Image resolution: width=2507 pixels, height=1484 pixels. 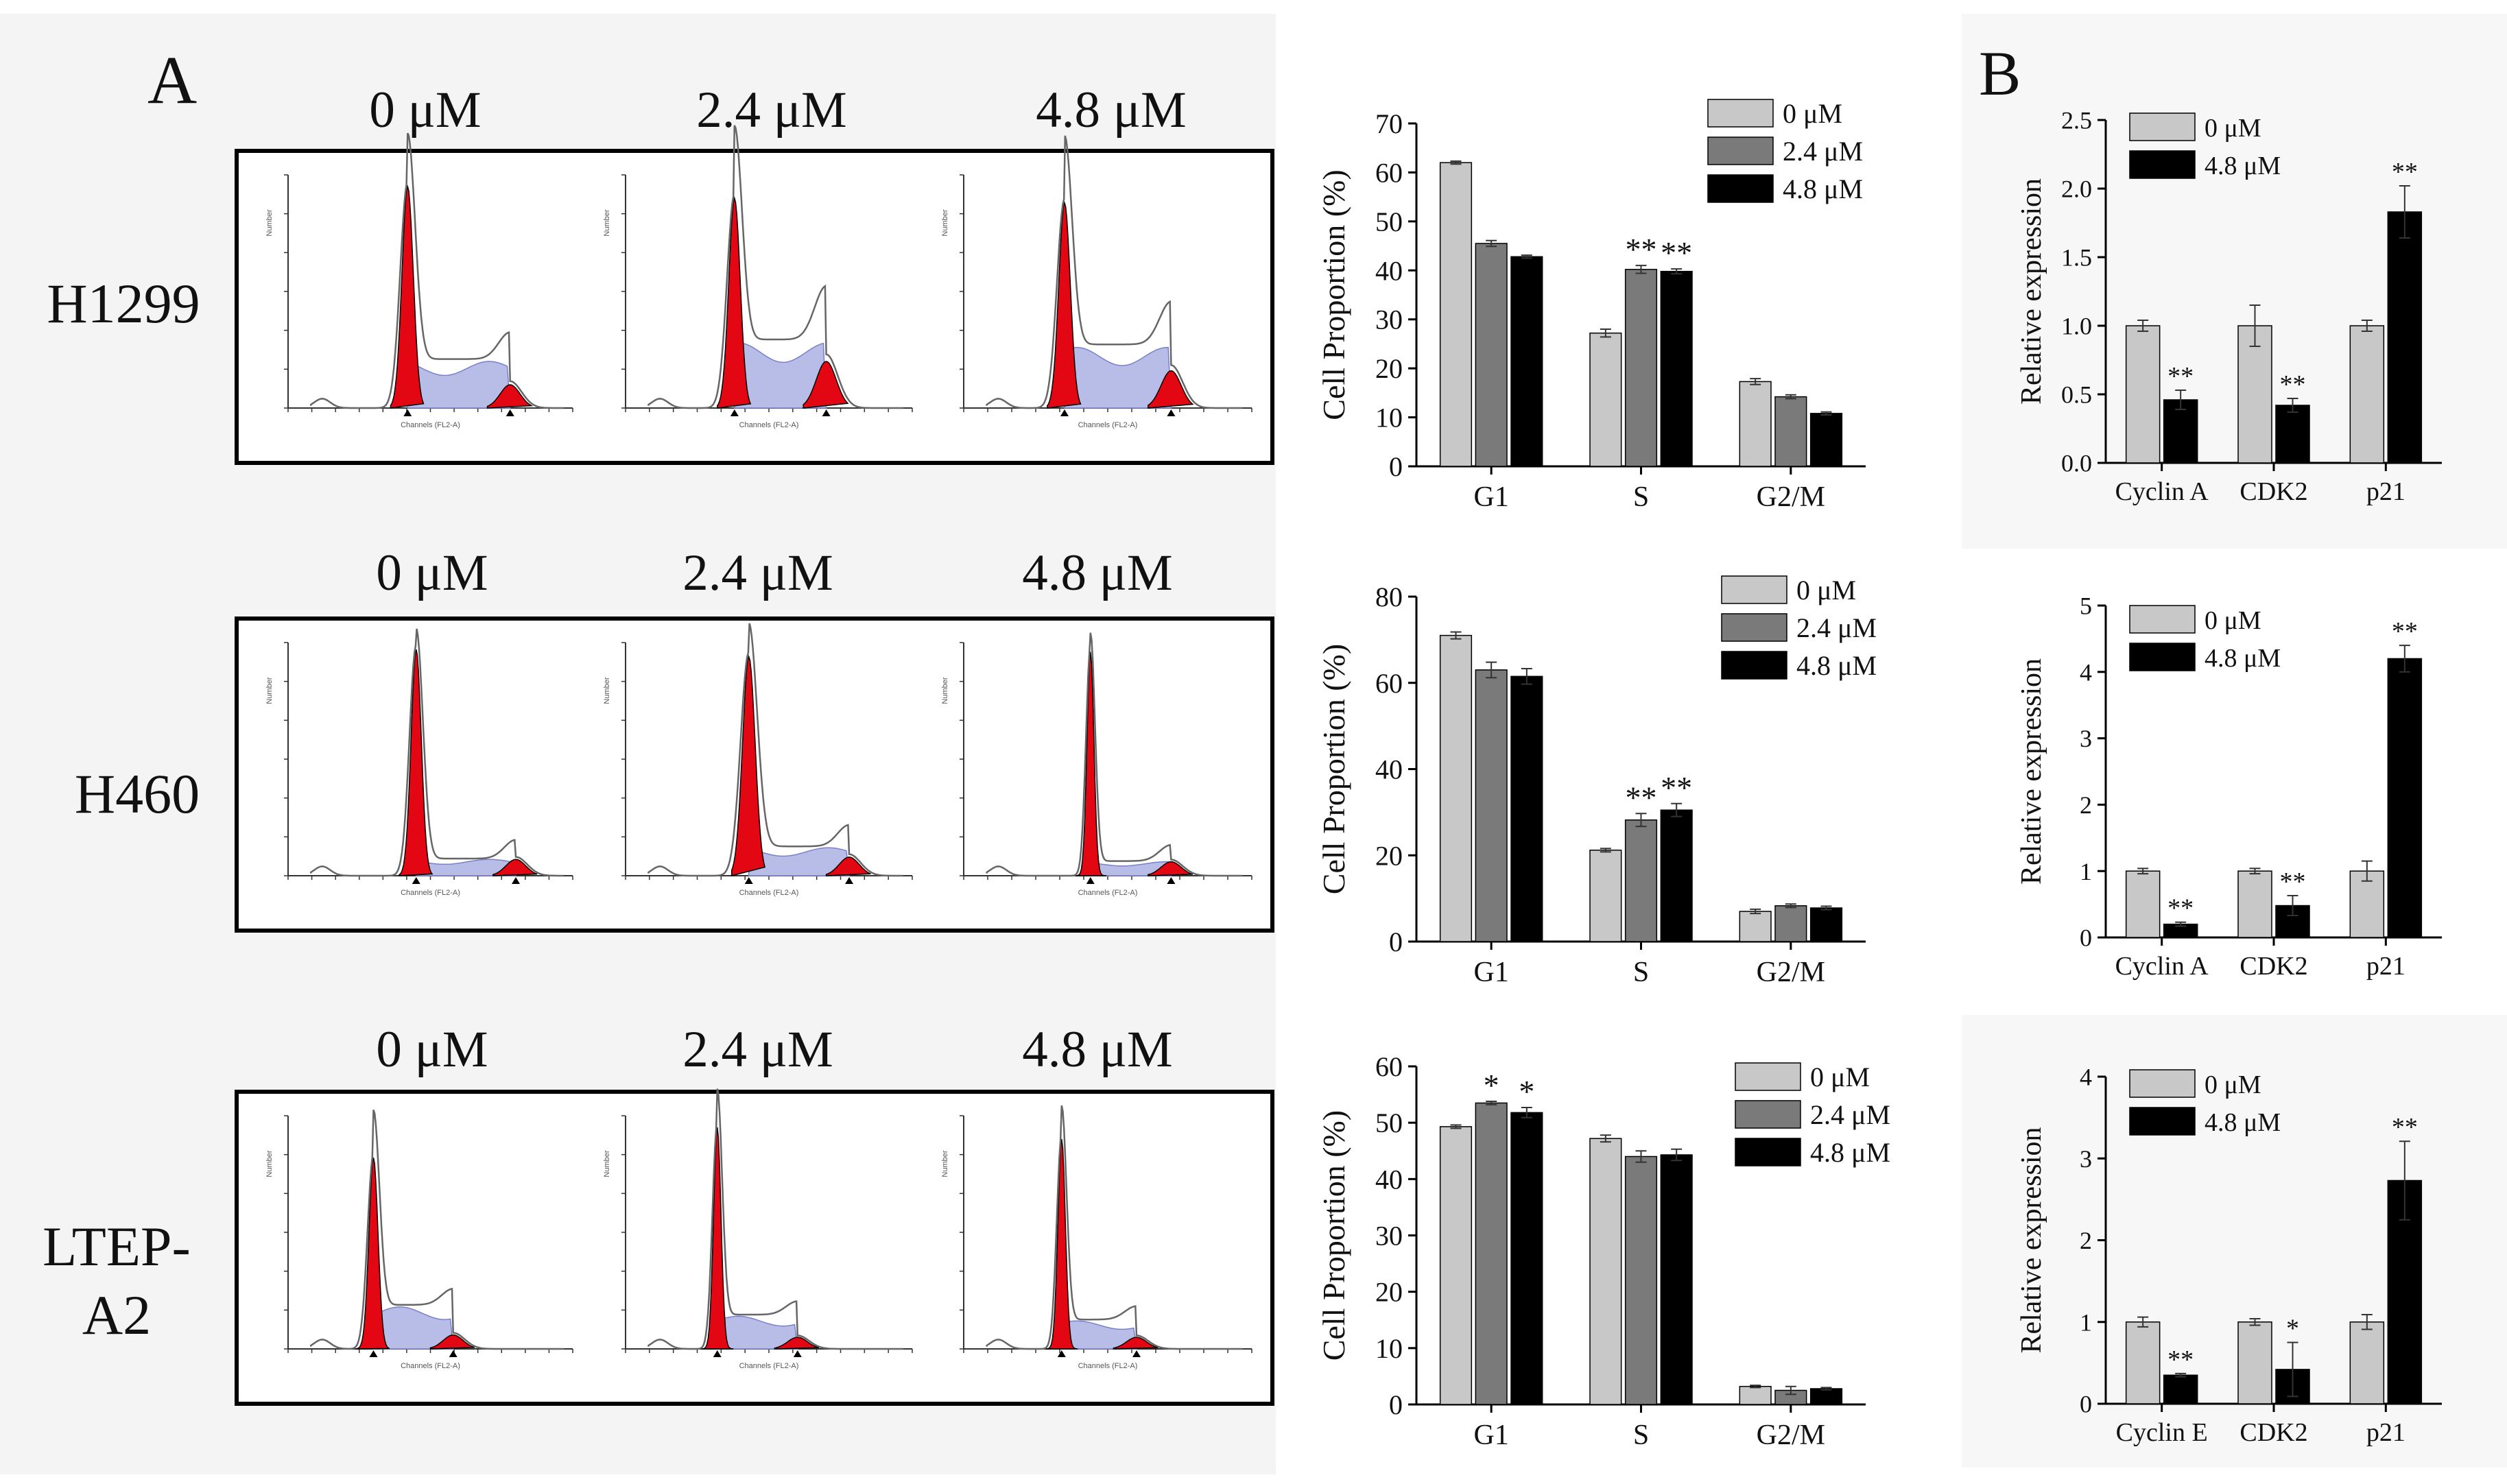 I want to click on y-tick-label: 1.5, so click(x=2076, y=258).